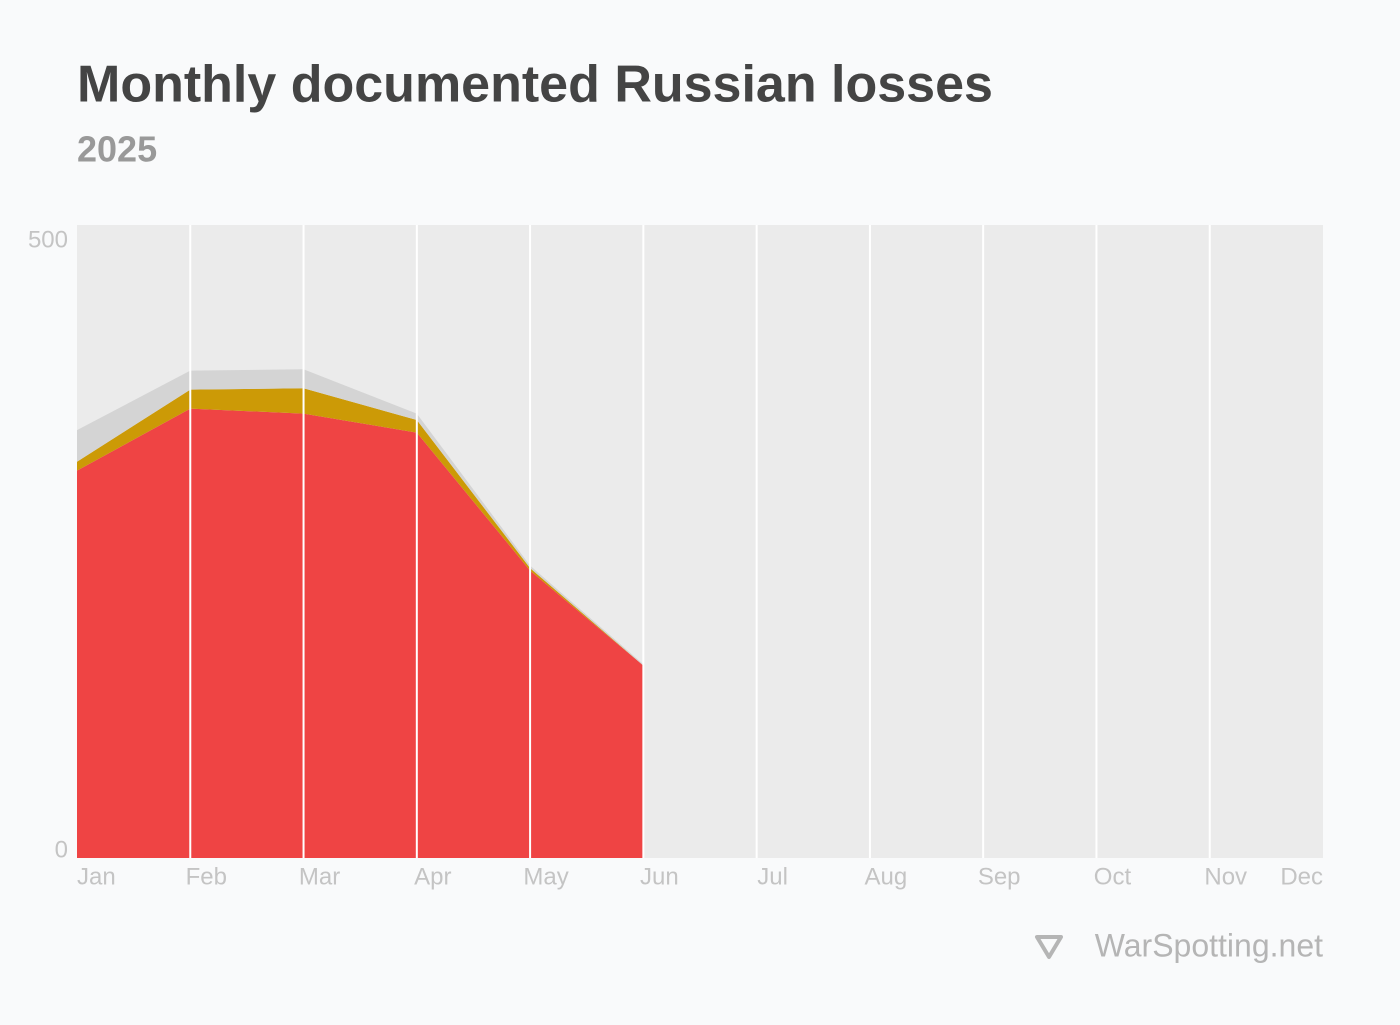 This screenshot has width=1400, height=1025. Describe the element at coordinates (1113, 876) in the screenshot. I see `x-tick-label: Oct` at that location.